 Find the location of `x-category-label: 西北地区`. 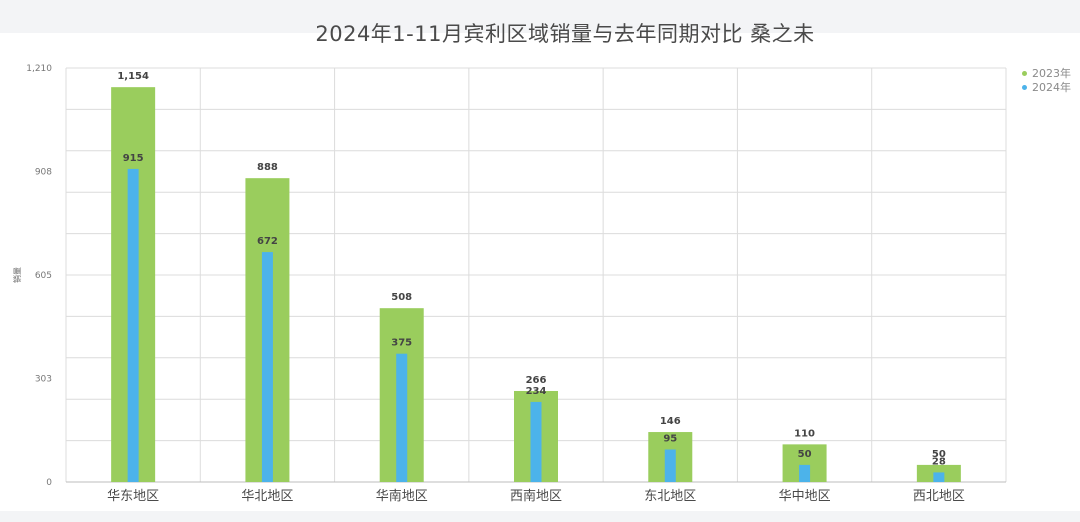

x-category-label: 西北地区 is located at coordinates (939, 496).